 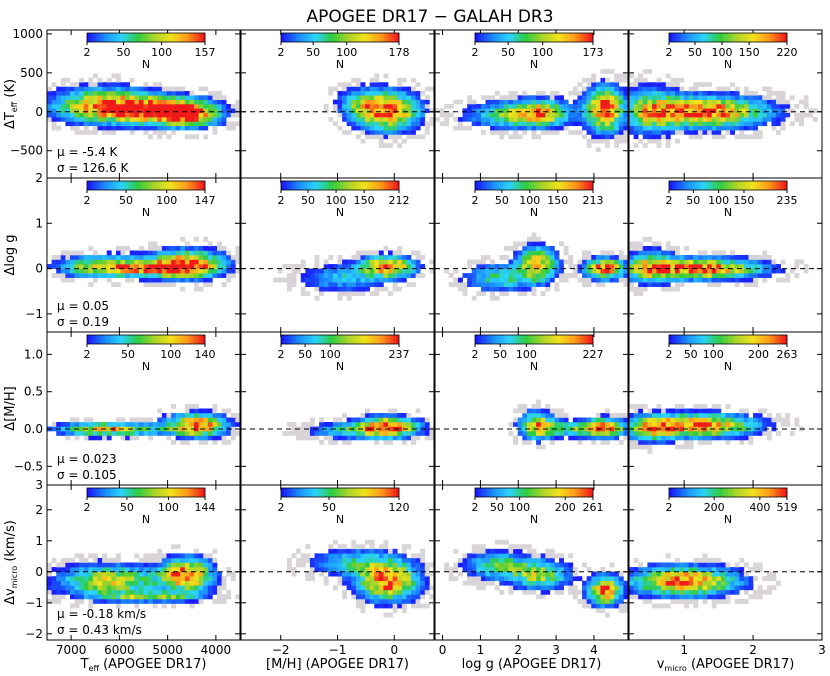 I want to click on heatmap-panel-r3-c1, so click(x=360, y=578).